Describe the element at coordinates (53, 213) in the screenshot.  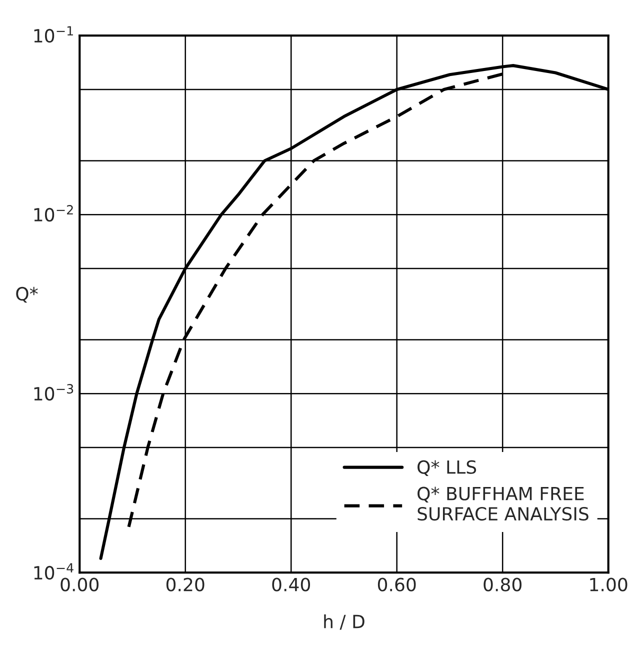
I see `y-tick-label: 10$^{−2}$` at that location.